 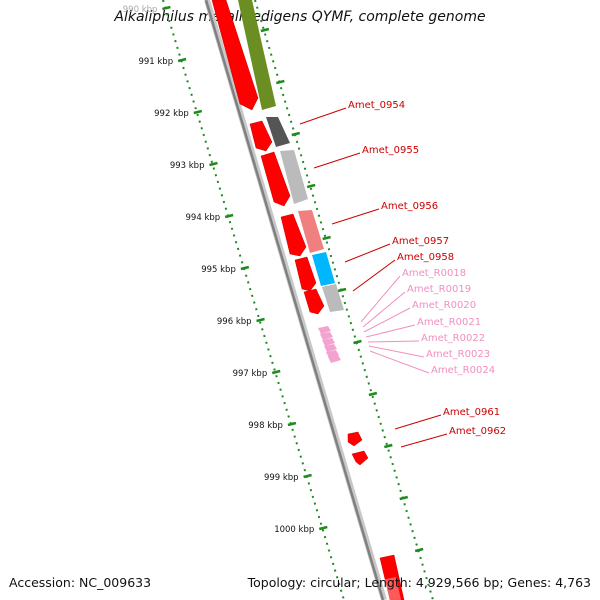 What do you see at coordinates (155, 62) in the screenshot?
I see `scale-label: 991 kbp` at bounding box center [155, 62].